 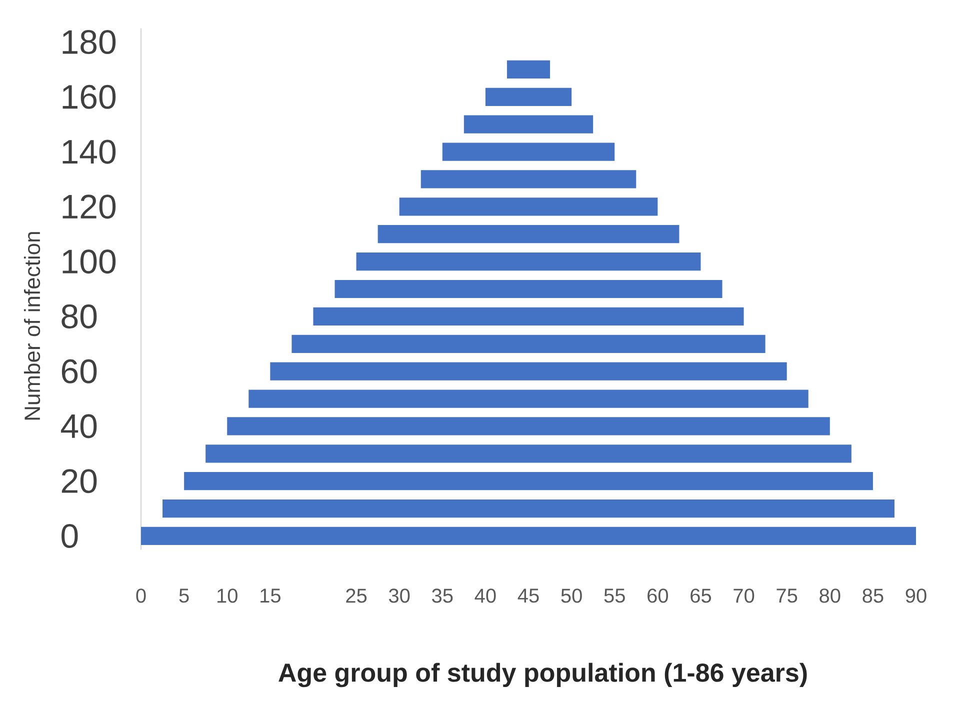 I want to click on y-tick-label: 160, so click(x=89, y=96).